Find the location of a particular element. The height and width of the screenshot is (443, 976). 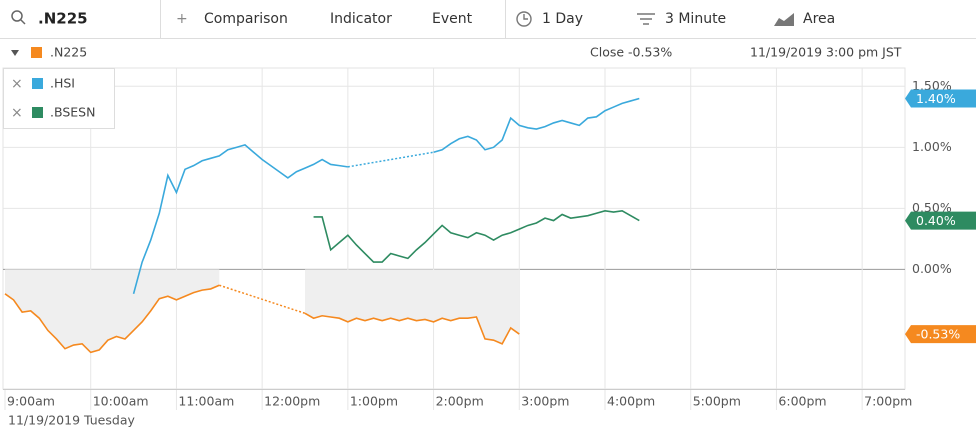

interval-label: 3 Minute is located at coordinates (695, 19).